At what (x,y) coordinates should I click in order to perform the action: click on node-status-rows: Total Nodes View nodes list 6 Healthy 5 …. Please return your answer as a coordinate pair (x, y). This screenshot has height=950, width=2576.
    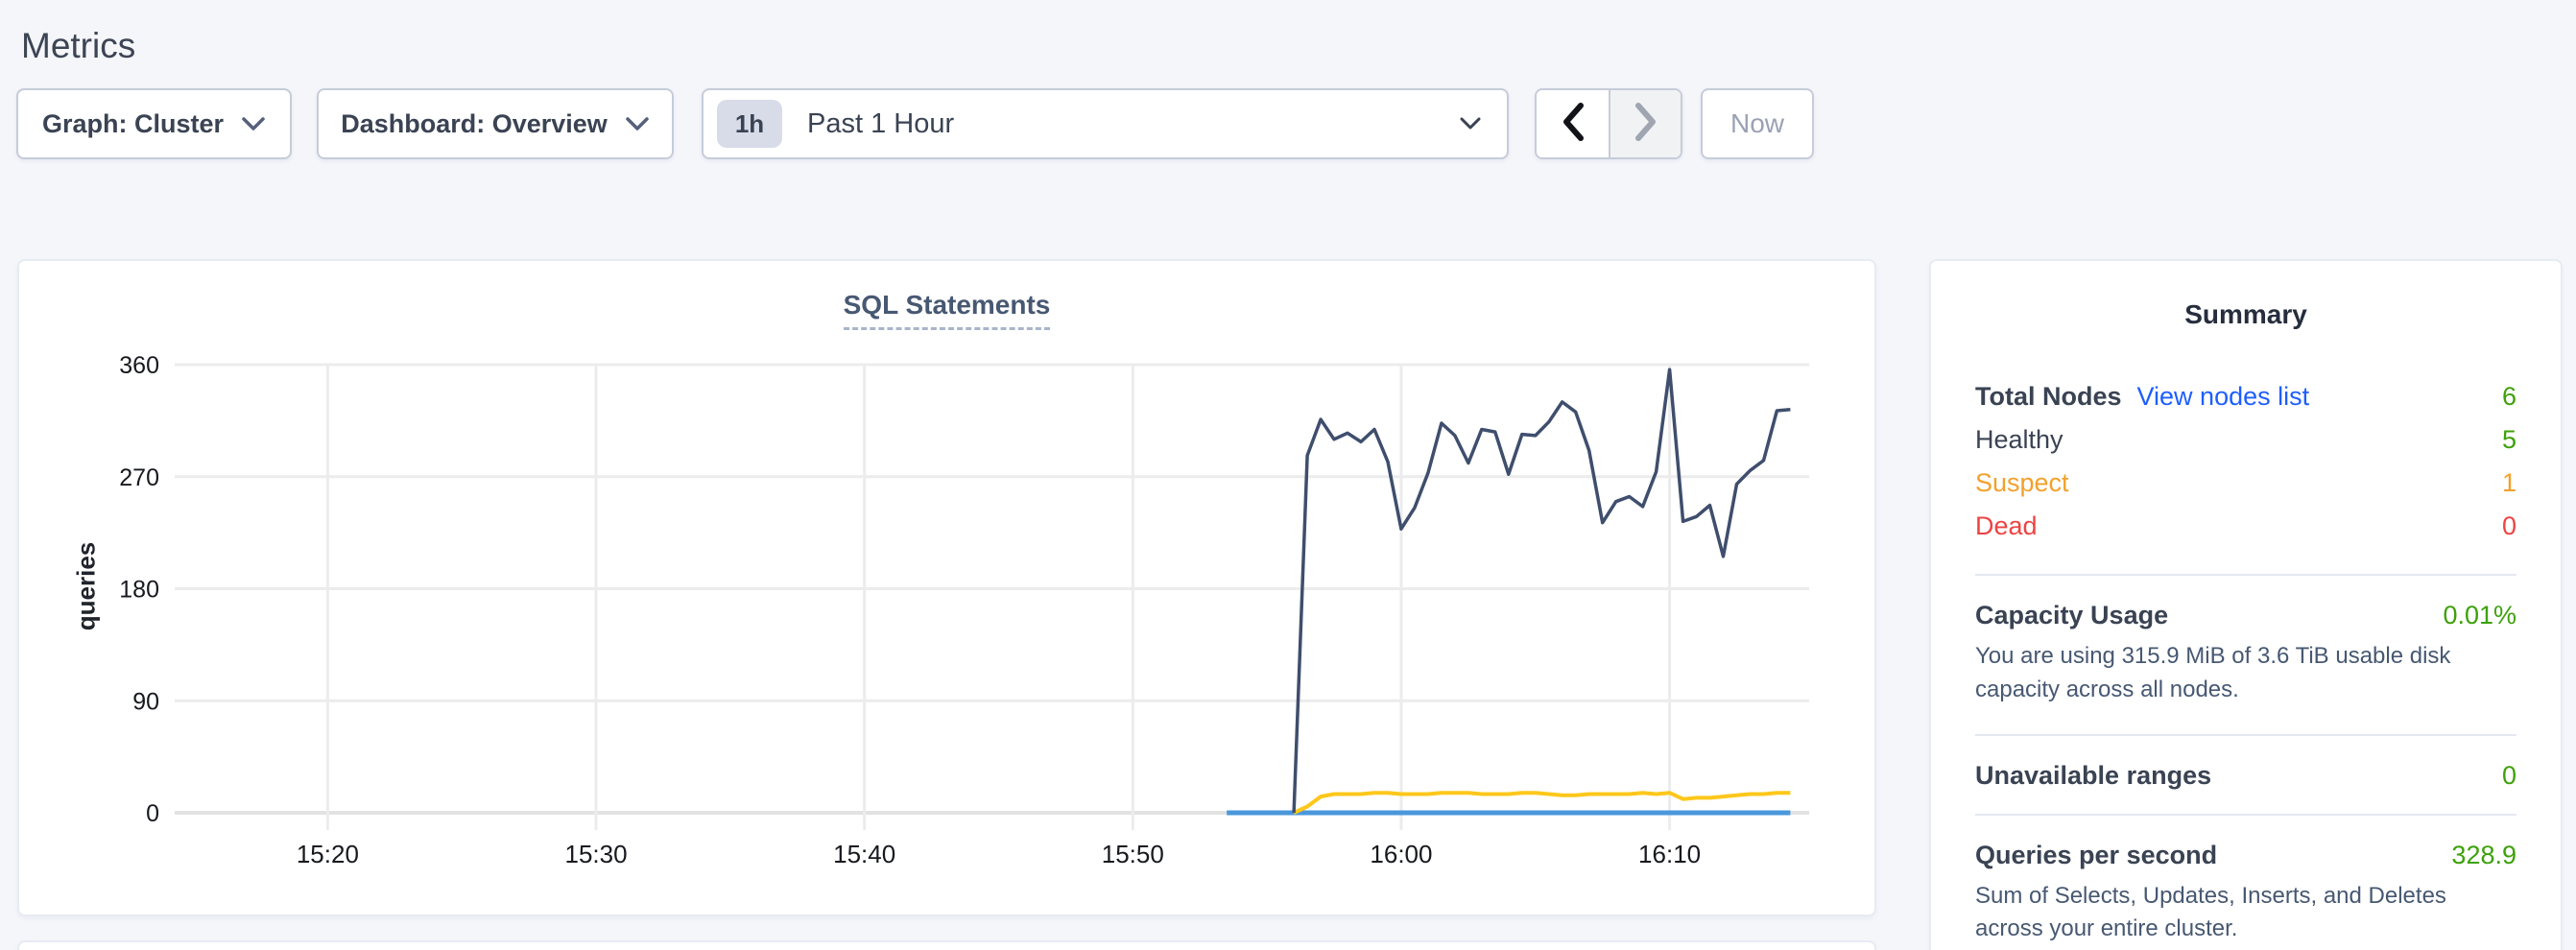
    Looking at the image, I should click on (2245, 468).